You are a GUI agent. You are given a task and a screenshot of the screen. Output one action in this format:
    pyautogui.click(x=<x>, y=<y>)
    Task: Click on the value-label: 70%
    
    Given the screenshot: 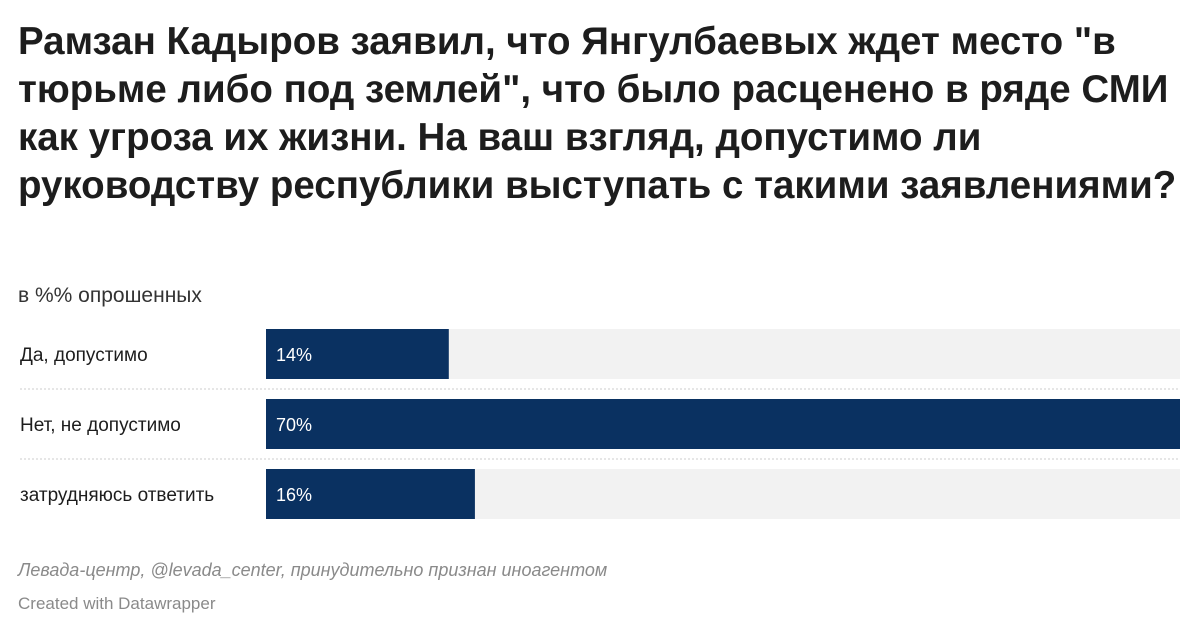 What is the action you would take?
    pyautogui.click(x=294, y=425)
    